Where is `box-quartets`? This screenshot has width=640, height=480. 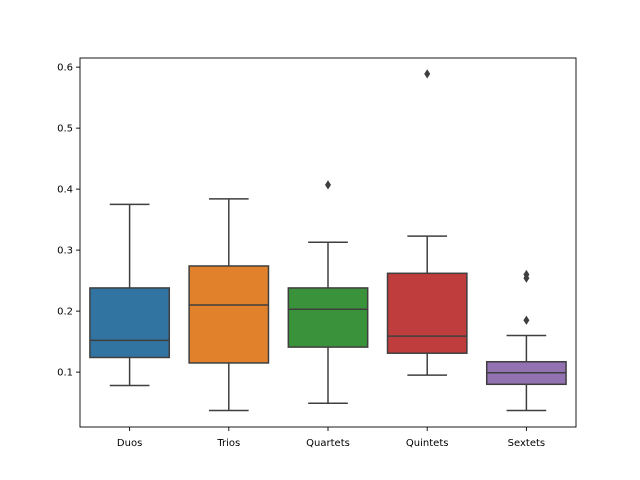
box-quartets is located at coordinates (328, 317).